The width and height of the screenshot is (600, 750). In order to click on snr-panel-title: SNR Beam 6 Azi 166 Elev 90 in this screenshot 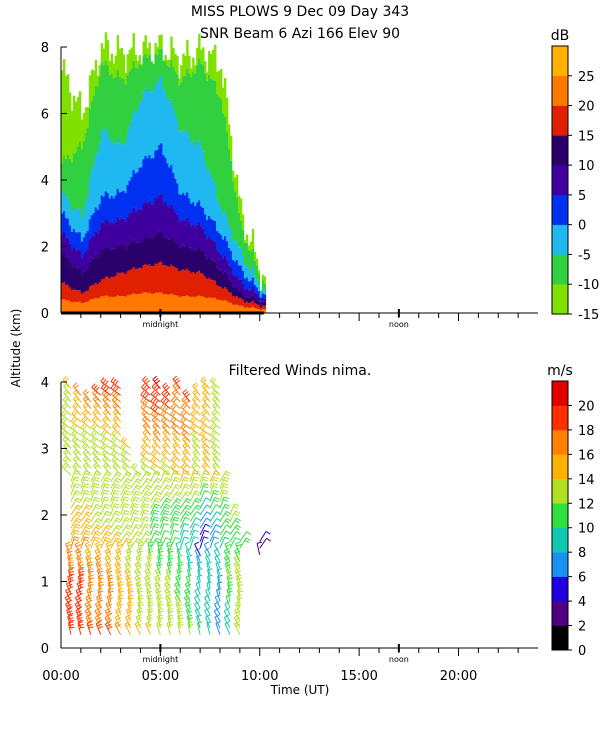, I will do `click(300, 34)`.